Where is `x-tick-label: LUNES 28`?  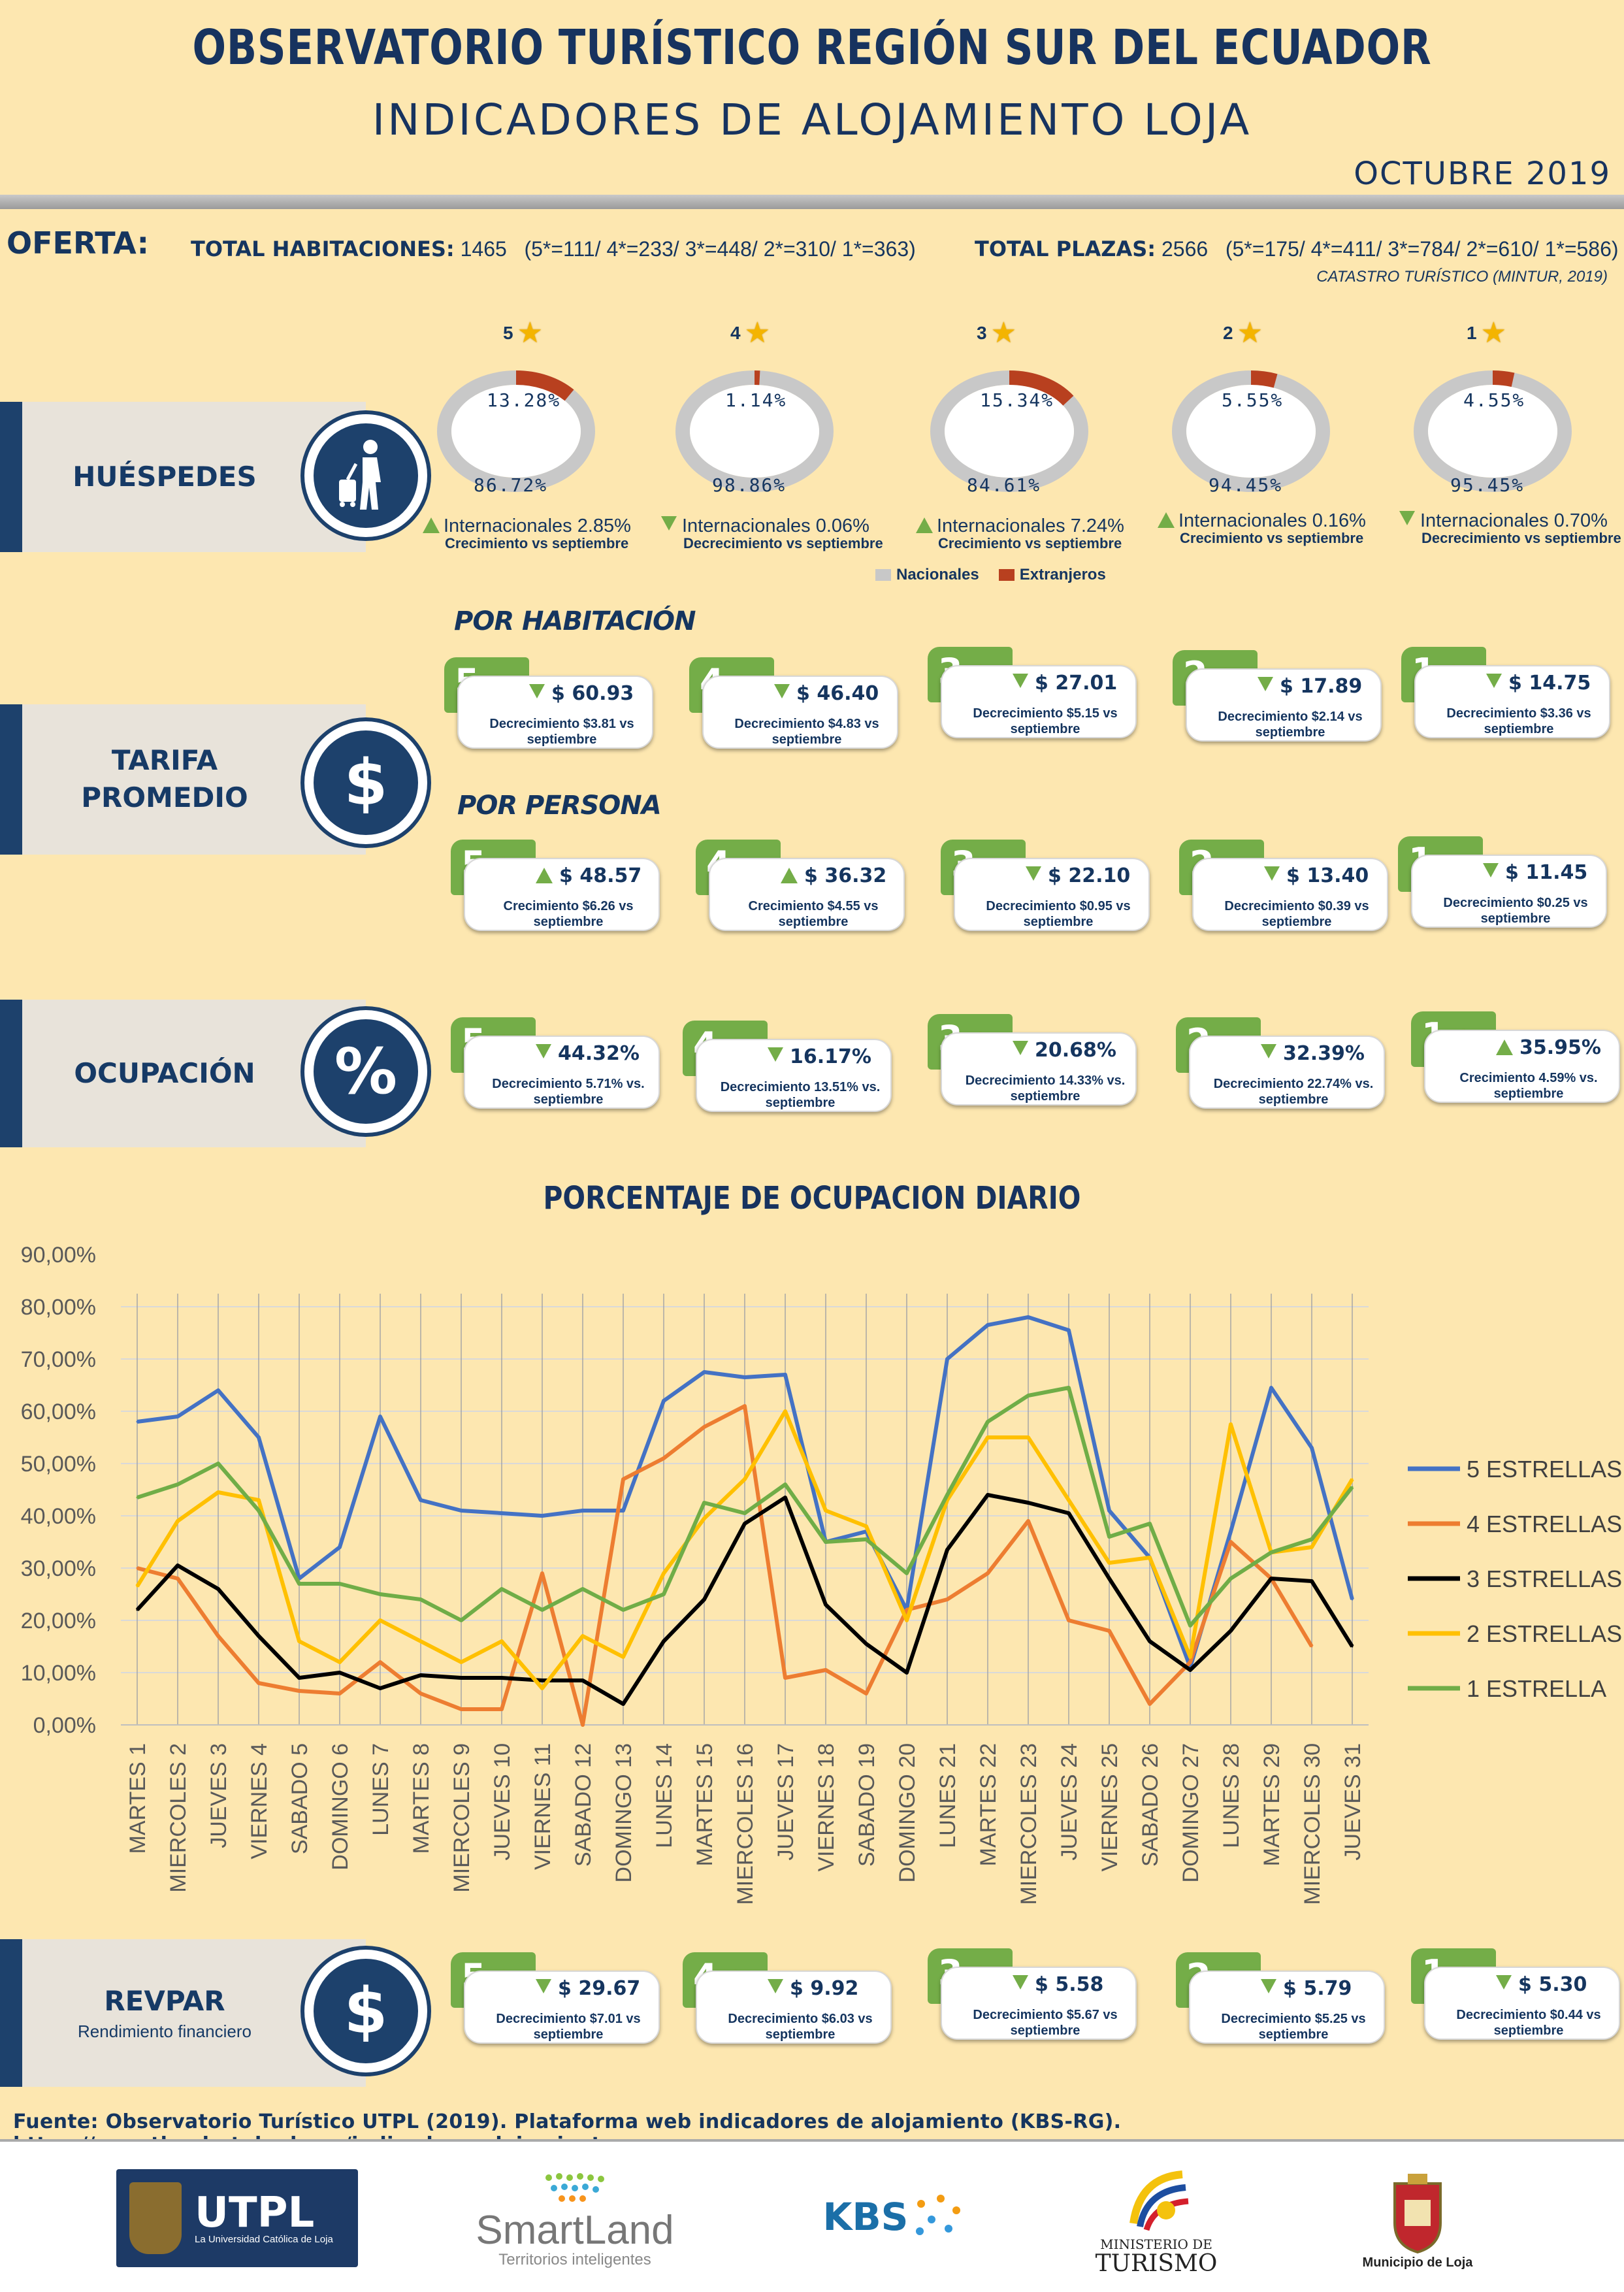 x-tick-label: LUNES 28 is located at coordinates (1231, 1796).